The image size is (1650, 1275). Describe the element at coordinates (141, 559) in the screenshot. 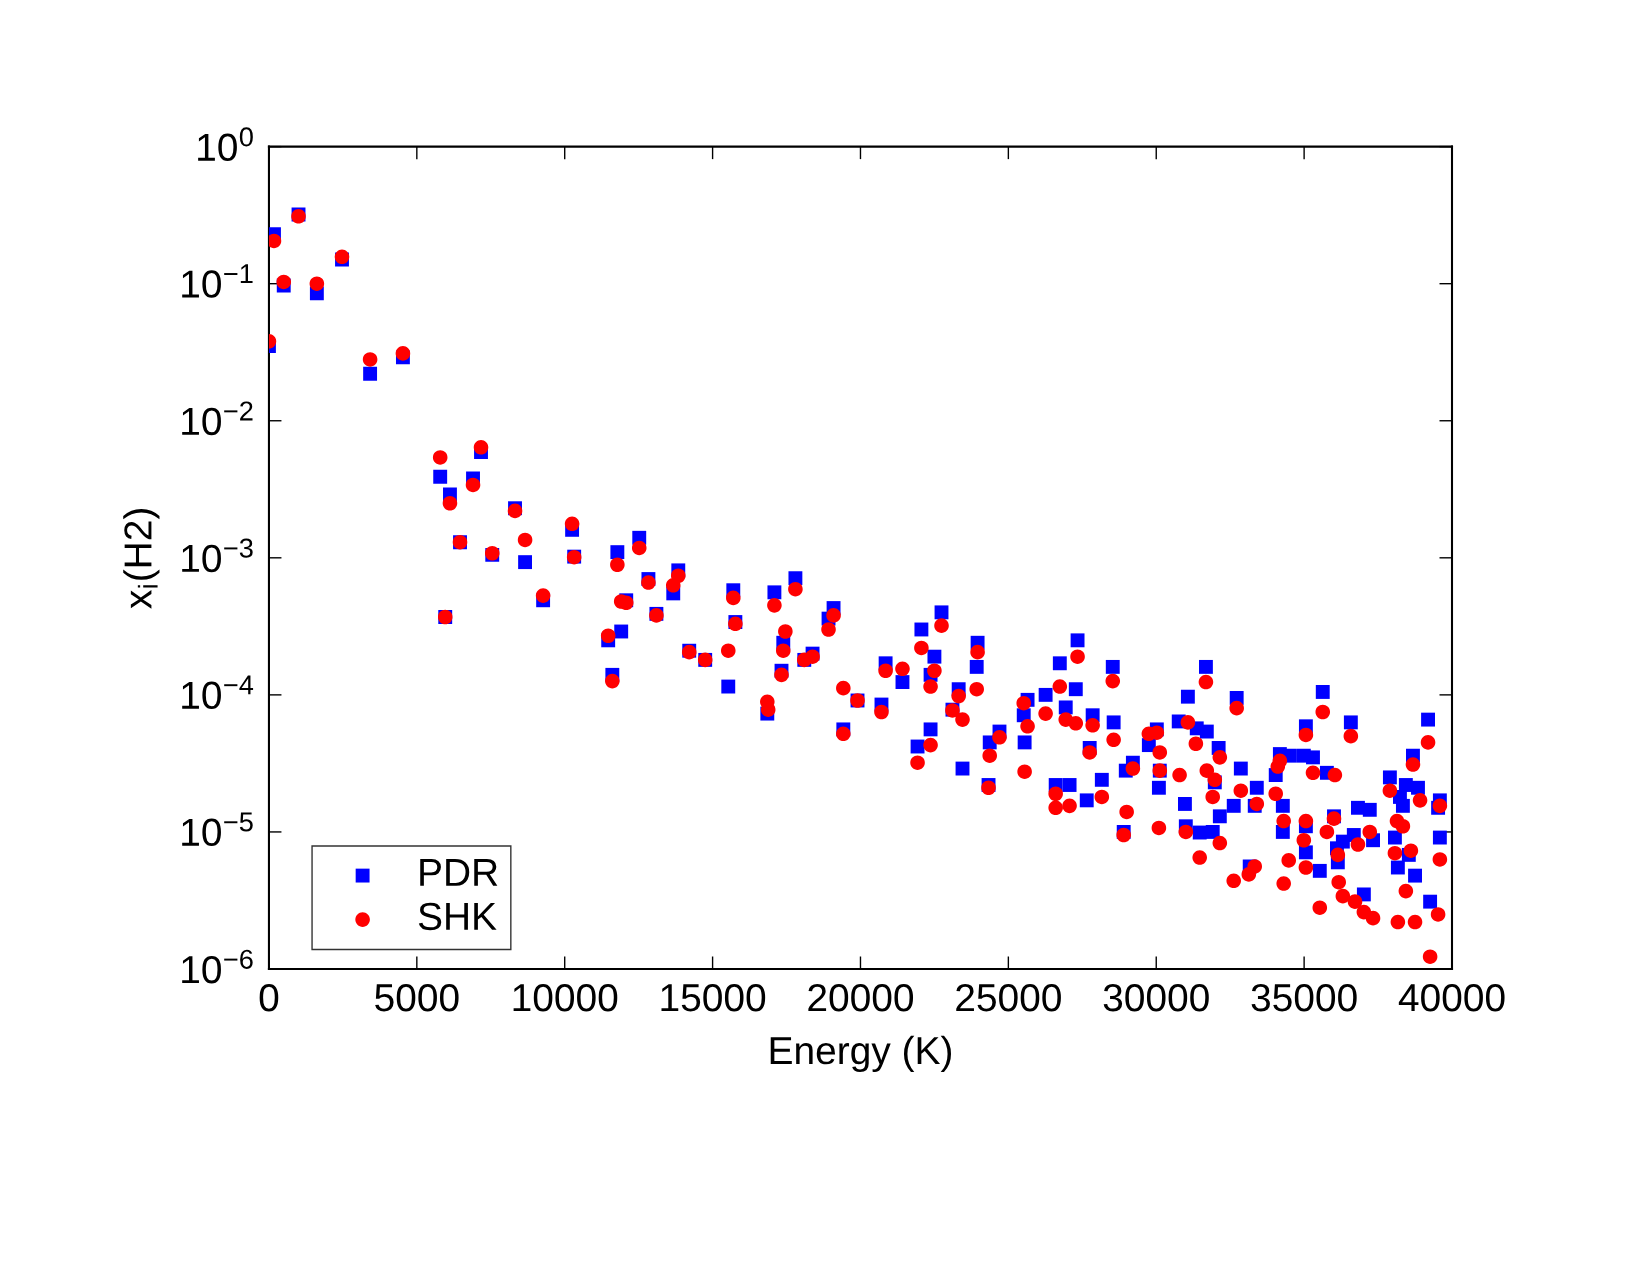

I see `y-axis-title: x$_{i}$(H2)` at that location.